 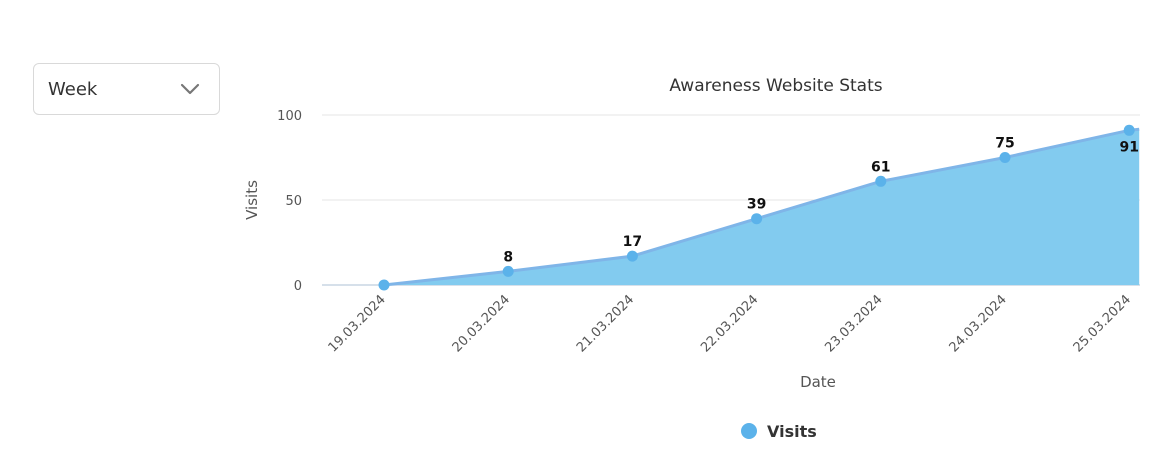 What do you see at coordinates (126, 89) in the screenshot?
I see `period-select: Week` at bounding box center [126, 89].